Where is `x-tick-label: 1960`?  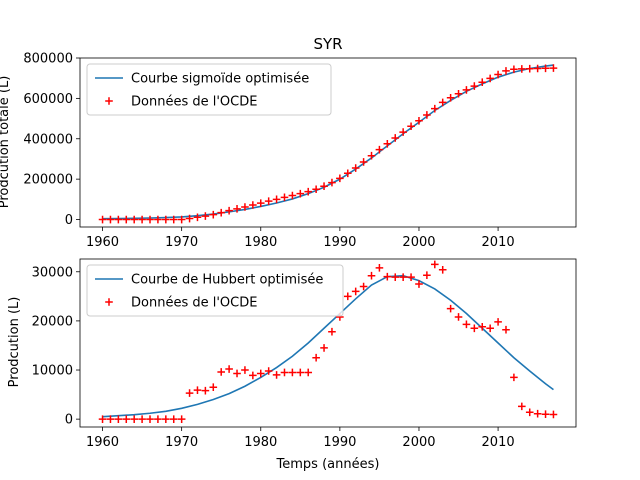
x-tick-label: 1960 is located at coordinates (102, 242).